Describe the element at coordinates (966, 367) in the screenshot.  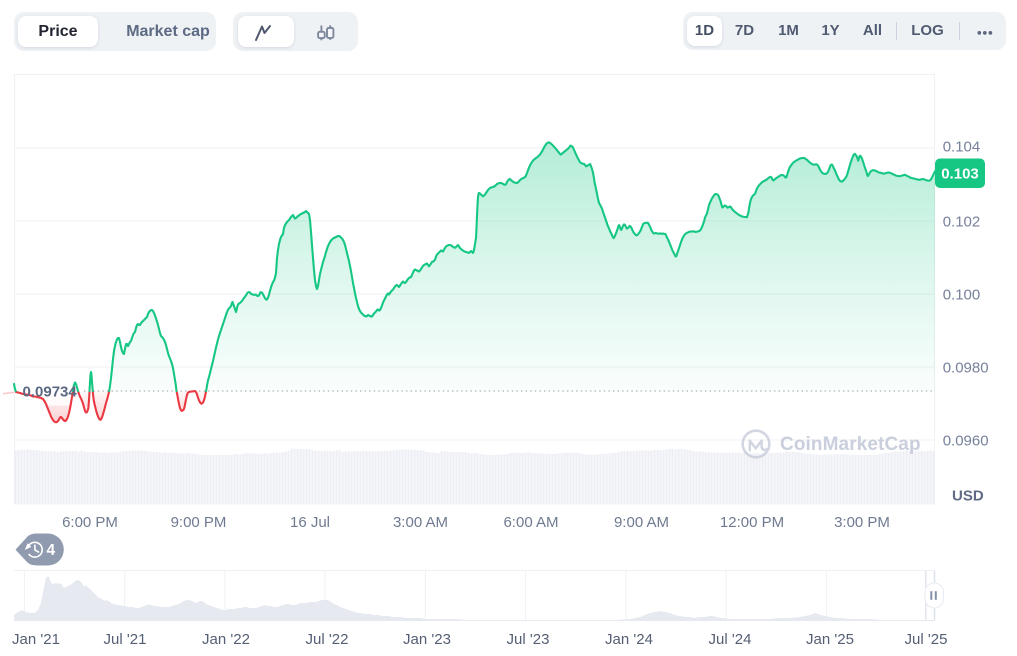
I see `svg-text: 0.0980` at that location.